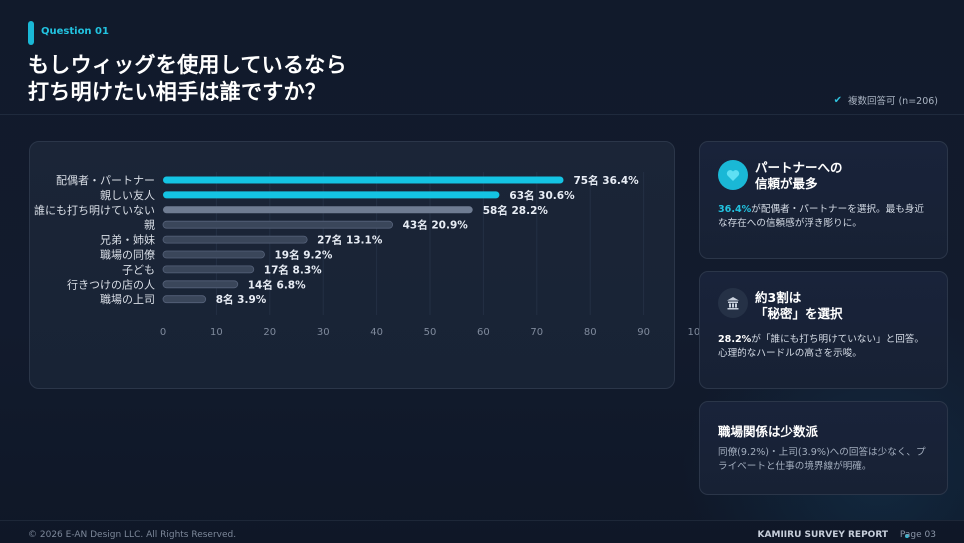 The width and height of the screenshot is (964, 543). What do you see at coordinates (163, 332) in the screenshot?
I see `x-tick-label: 0` at bounding box center [163, 332].